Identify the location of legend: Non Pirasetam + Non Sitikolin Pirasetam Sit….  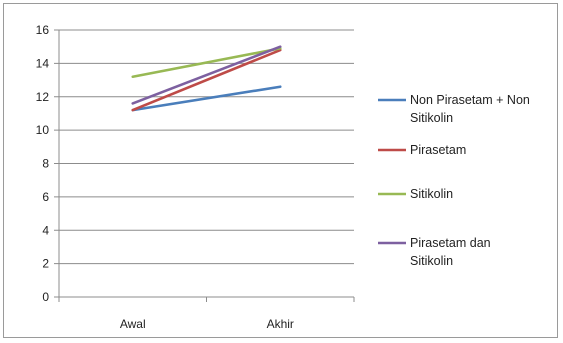
(454, 180).